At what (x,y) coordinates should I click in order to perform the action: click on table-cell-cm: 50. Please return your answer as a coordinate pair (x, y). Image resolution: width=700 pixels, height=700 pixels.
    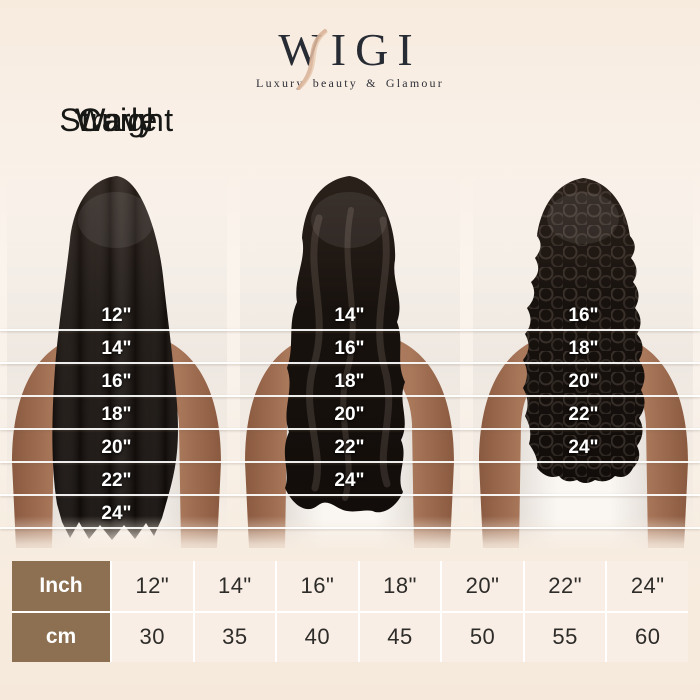
    Looking at the image, I should click on (482, 637).